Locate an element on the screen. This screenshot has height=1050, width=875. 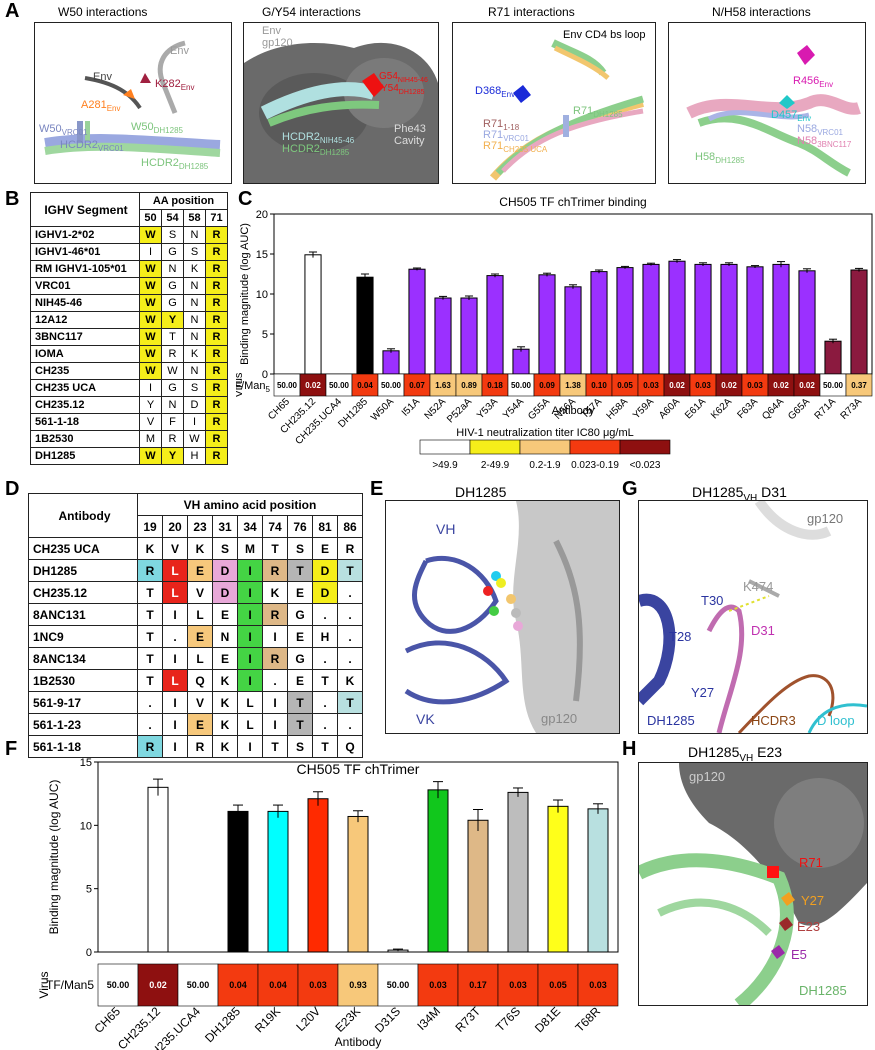
aa-cell: V is located at coordinates (200, 592).